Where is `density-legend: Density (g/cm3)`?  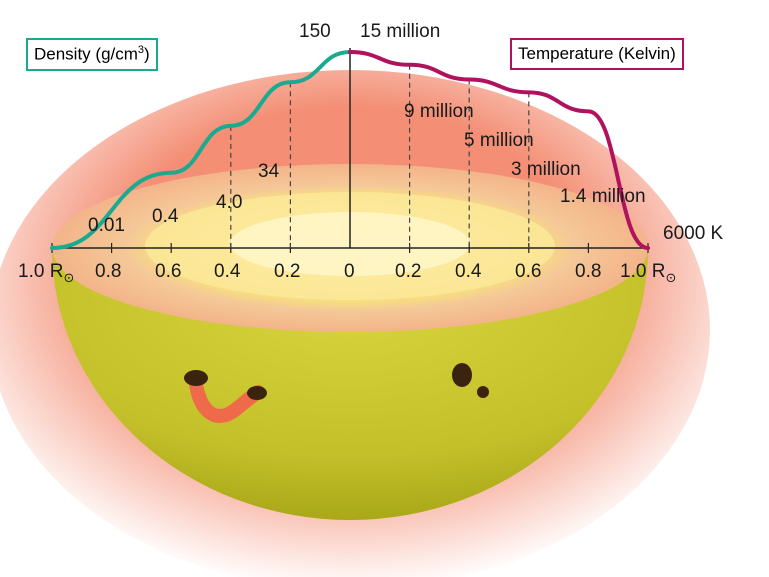 density-legend: Density (g/cm3) is located at coordinates (92, 55).